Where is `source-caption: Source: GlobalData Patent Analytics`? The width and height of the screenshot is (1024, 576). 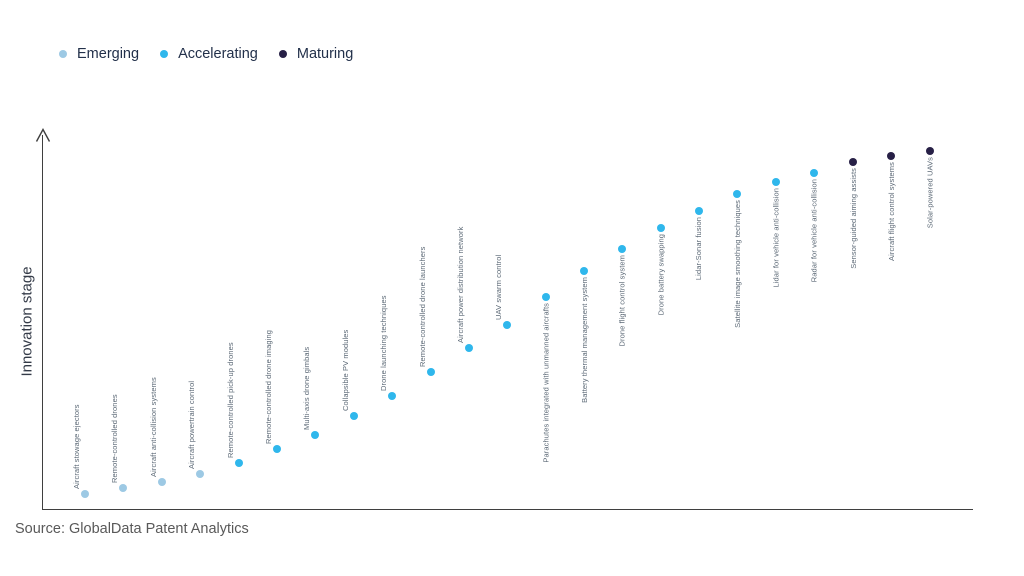 source-caption: Source: GlobalData Patent Analytics is located at coordinates (132, 529).